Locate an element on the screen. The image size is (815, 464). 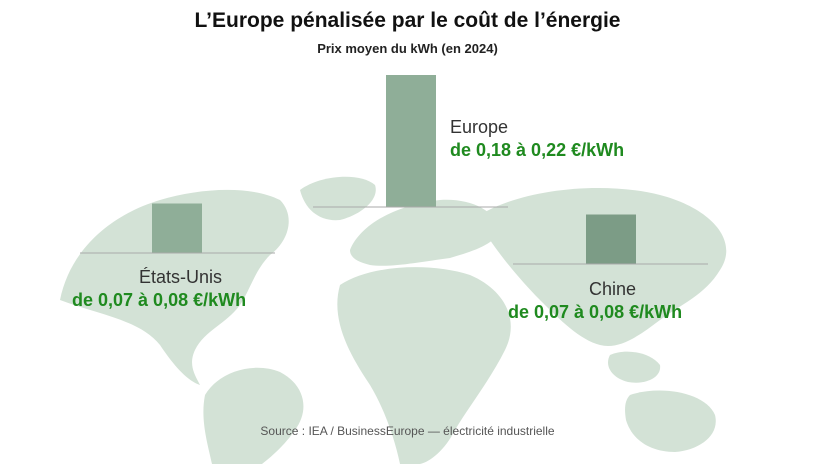
bar-usa is located at coordinates (177, 229).